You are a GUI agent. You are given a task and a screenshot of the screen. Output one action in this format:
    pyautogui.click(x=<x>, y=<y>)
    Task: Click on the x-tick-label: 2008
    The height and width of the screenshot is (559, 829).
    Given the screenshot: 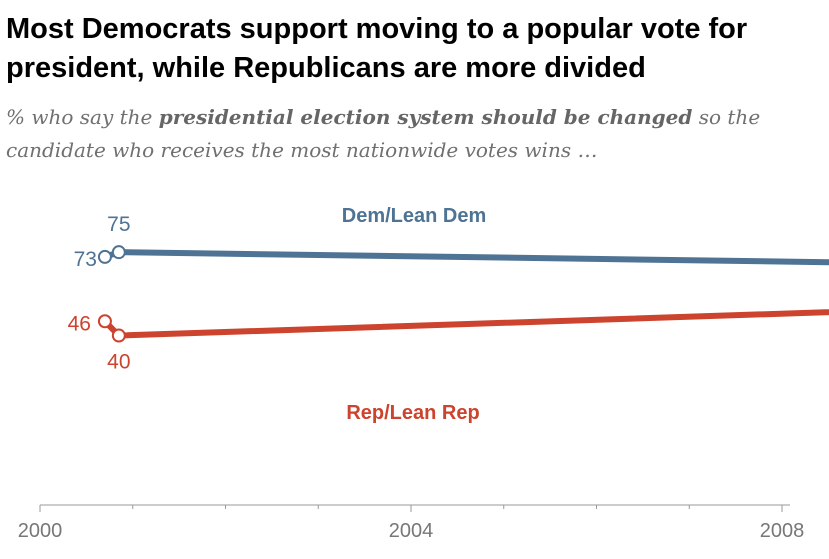 What is the action you would take?
    pyautogui.click(x=782, y=531)
    